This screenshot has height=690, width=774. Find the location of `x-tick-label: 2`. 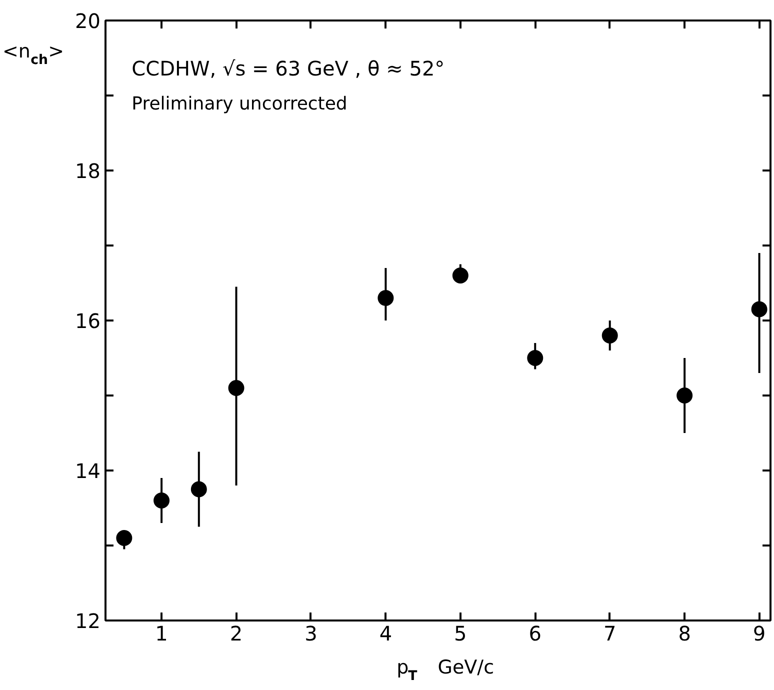

x-tick-label: 2 is located at coordinates (236, 634).